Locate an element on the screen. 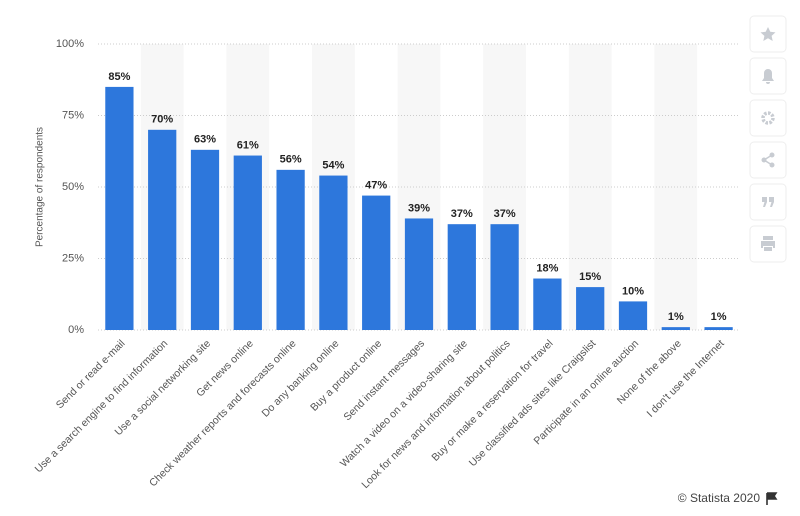 The image size is (800, 516). sidebar is located at coordinates (768, 139).